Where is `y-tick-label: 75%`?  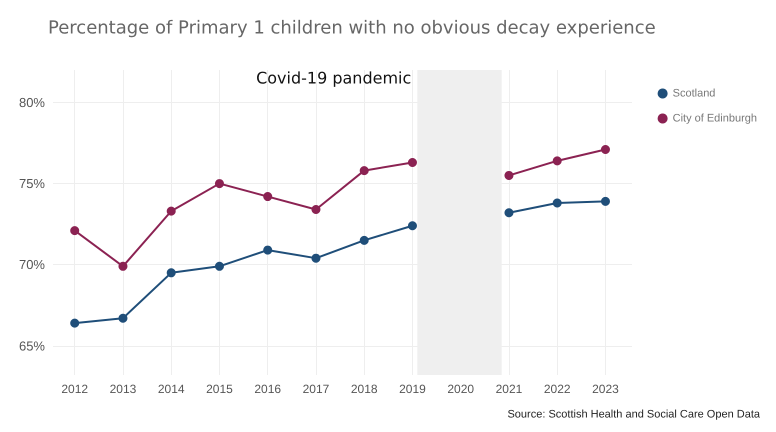 y-tick-label: 75% is located at coordinates (32, 184).